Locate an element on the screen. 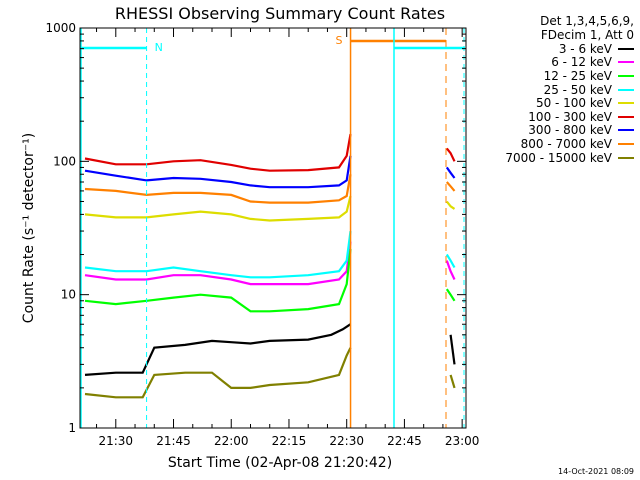 The image size is (640, 480). legend-entry-label: 100 - 300 keV is located at coordinates (570, 116).